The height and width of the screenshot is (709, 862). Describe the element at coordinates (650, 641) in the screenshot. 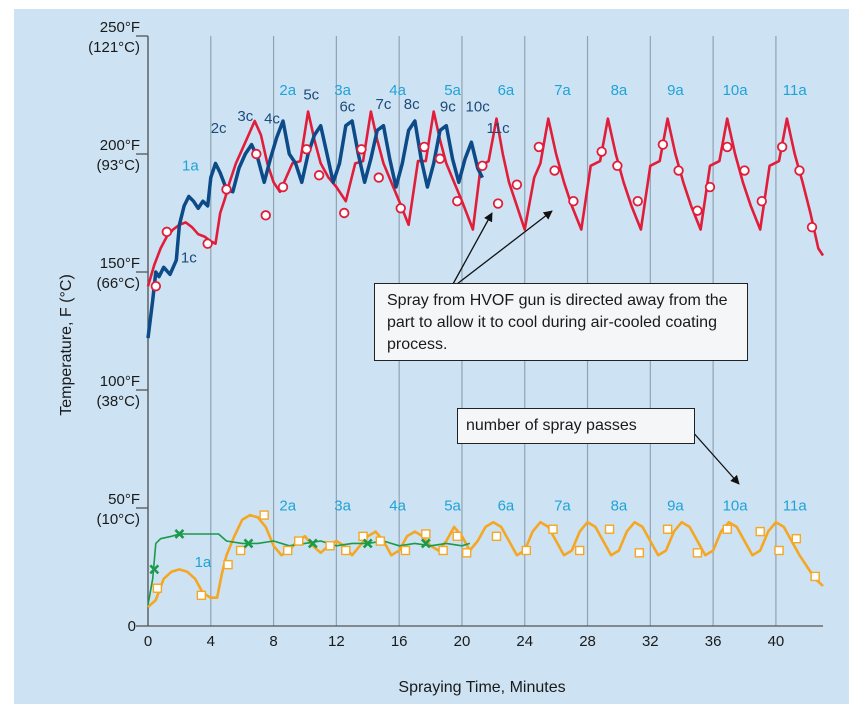

I see `x-tick-label: 32` at that location.